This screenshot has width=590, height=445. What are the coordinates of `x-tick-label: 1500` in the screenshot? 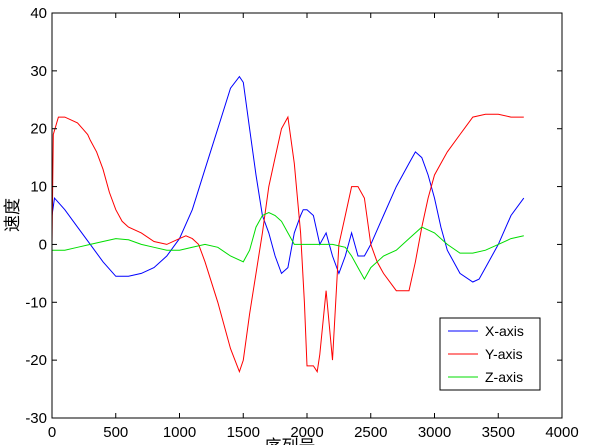 It's located at (243, 432).